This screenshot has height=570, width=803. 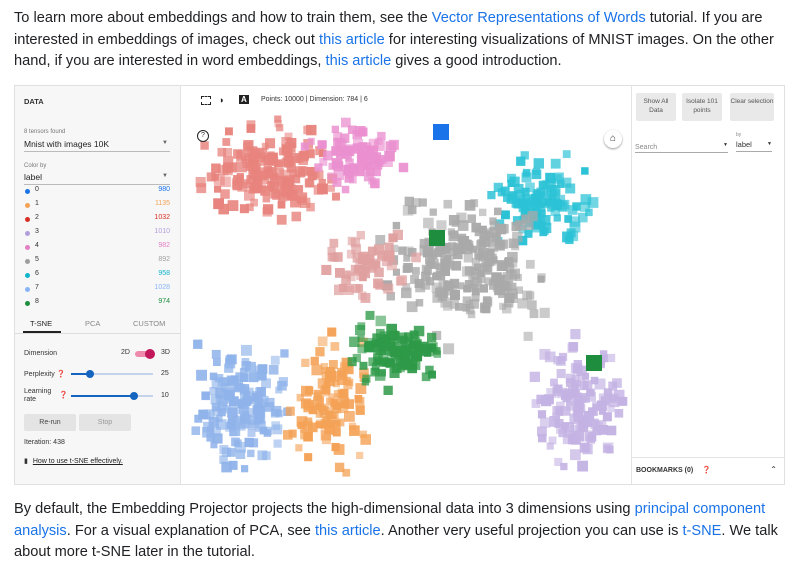 I want to click on mnist-article-link: this article, so click(x=352, y=39).